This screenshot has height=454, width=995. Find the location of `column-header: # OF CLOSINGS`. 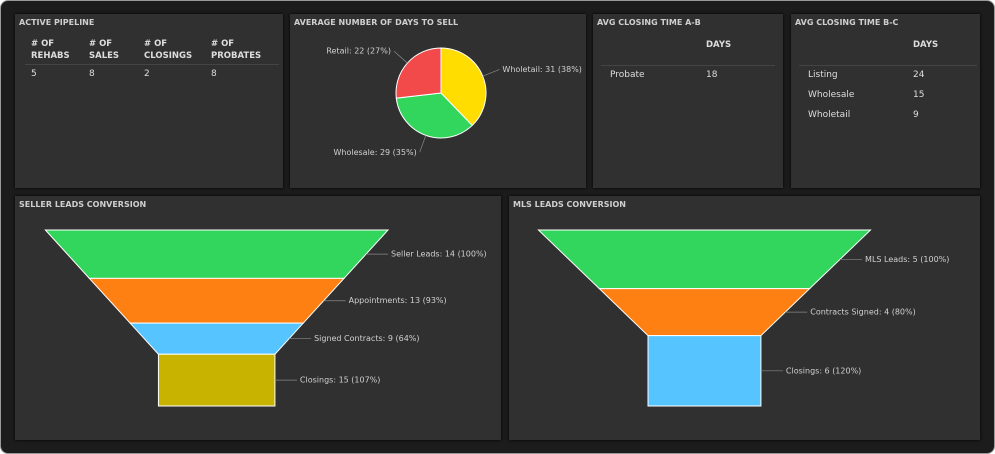

column-header: # OF CLOSINGS is located at coordinates (168, 50).